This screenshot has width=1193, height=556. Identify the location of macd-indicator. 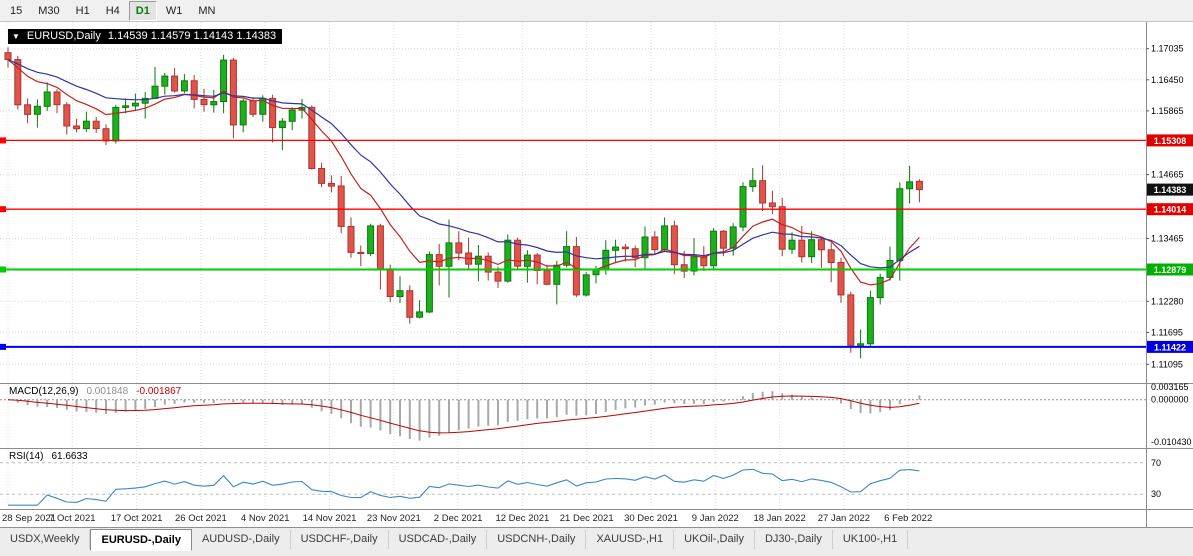
(573, 416).